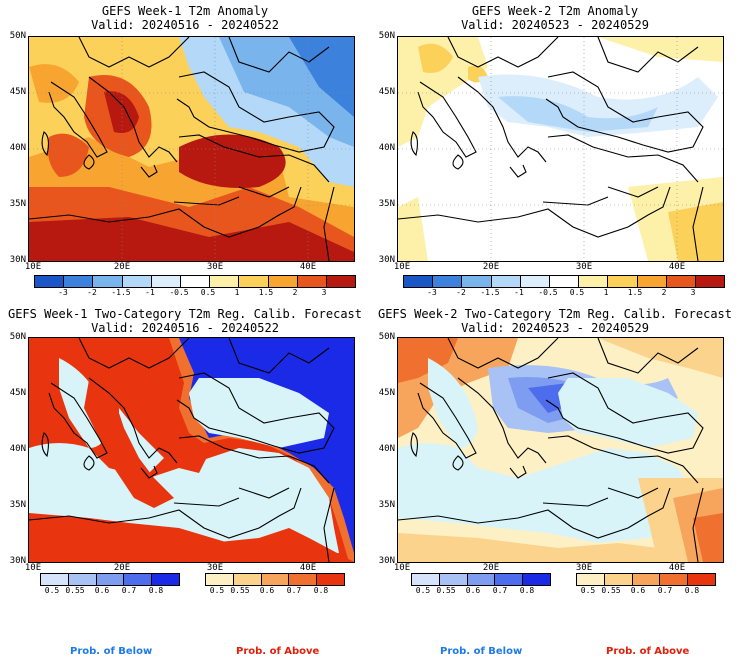 The height and width of the screenshot is (662, 740). I want to click on colorbar-label: 0.8, so click(527, 590).